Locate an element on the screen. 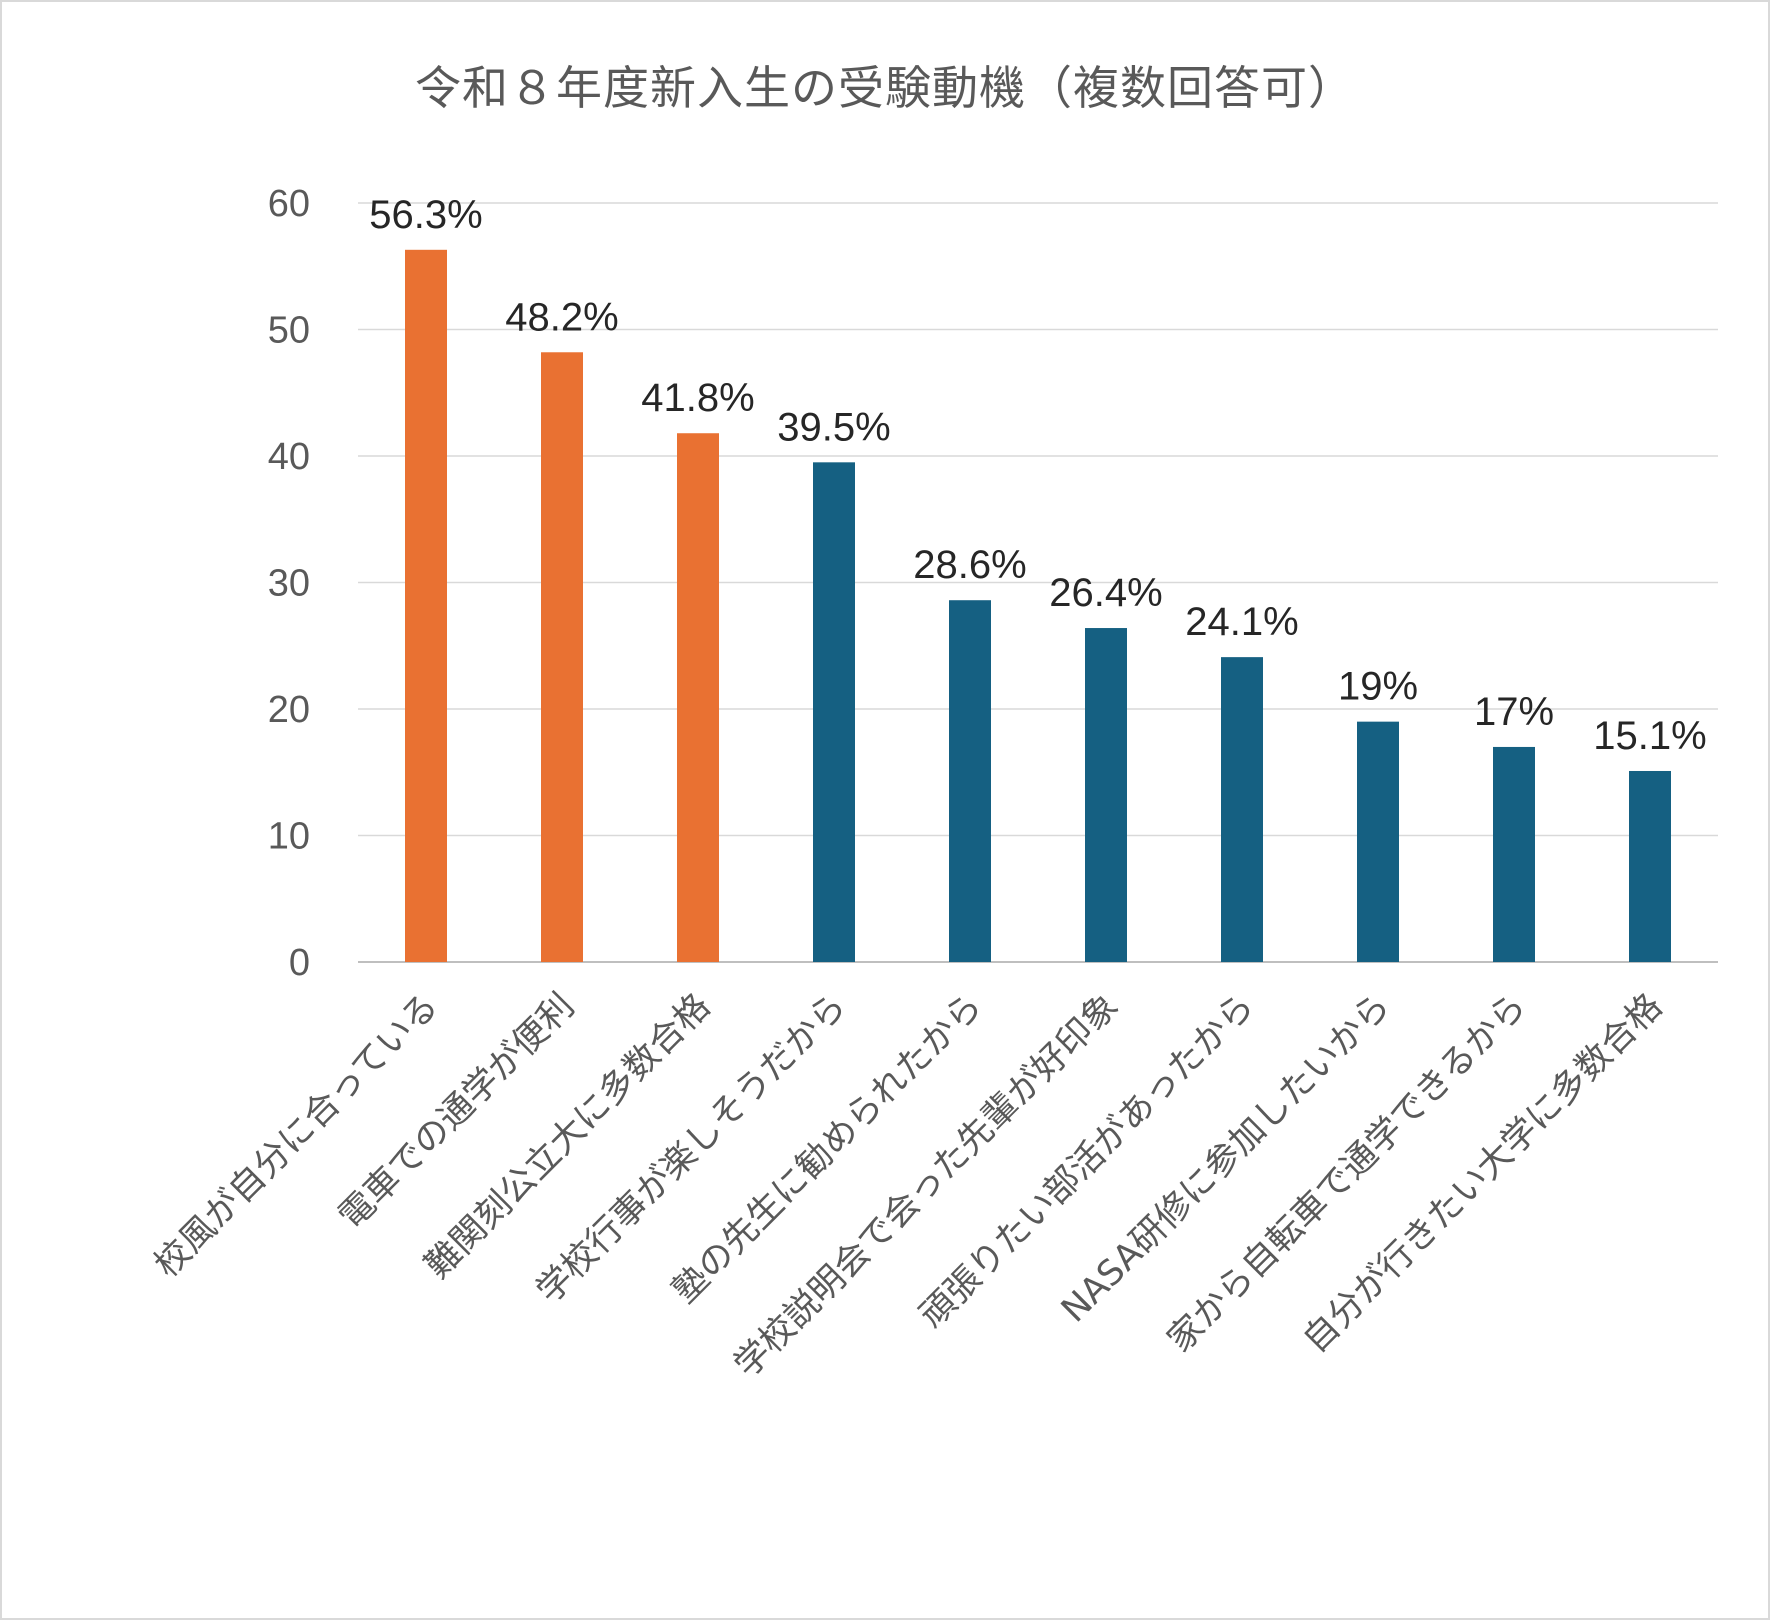 The height and width of the screenshot is (1620, 1770). data-label: 24.1% is located at coordinates (1241, 622).